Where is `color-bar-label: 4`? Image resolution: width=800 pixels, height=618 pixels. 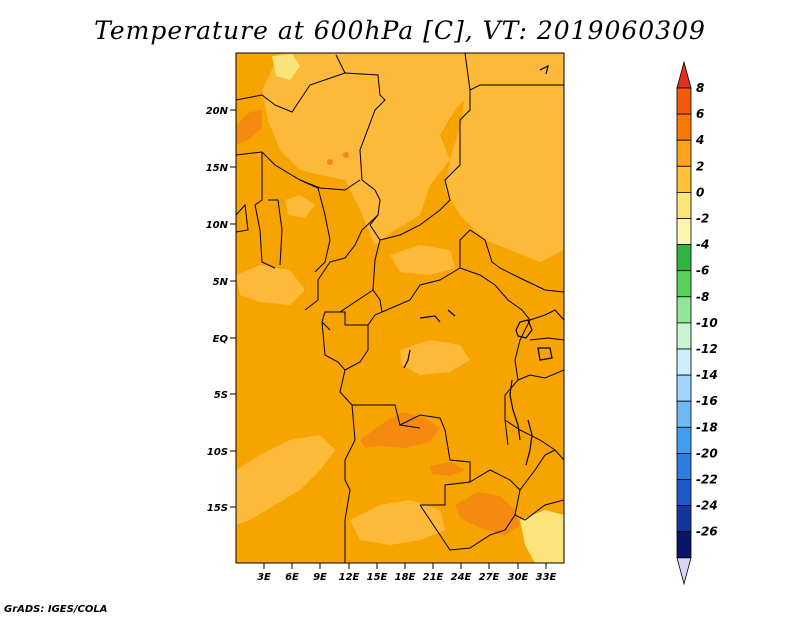 color-bar-label: 4 is located at coordinates (699, 140).